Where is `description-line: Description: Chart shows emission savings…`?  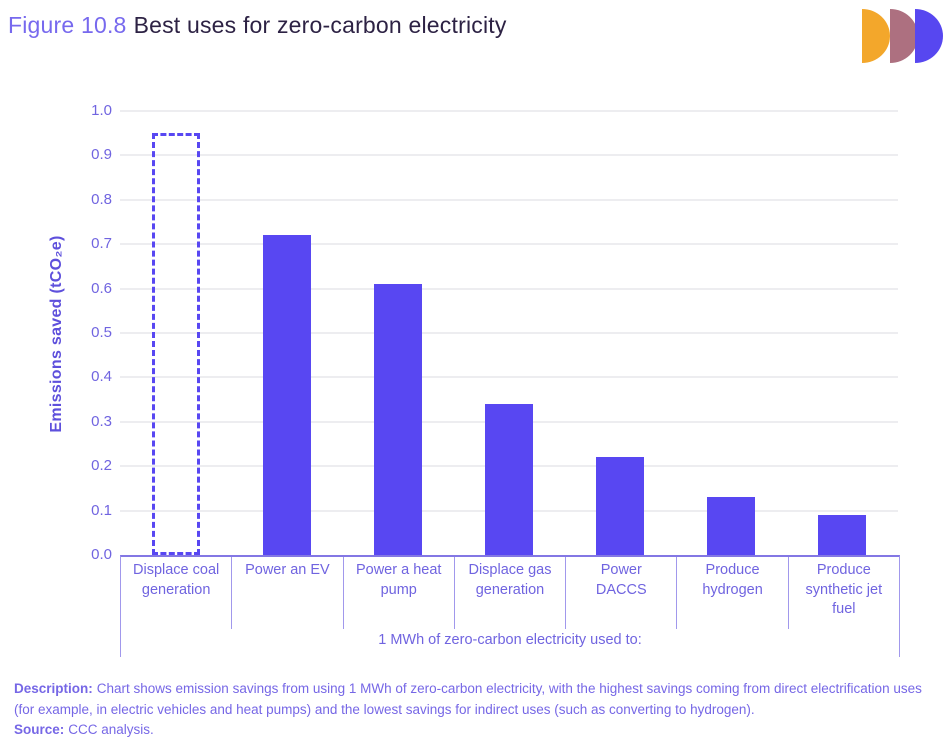
description-line: Description: Chart shows emission savings… is located at coordinates (475, 699).